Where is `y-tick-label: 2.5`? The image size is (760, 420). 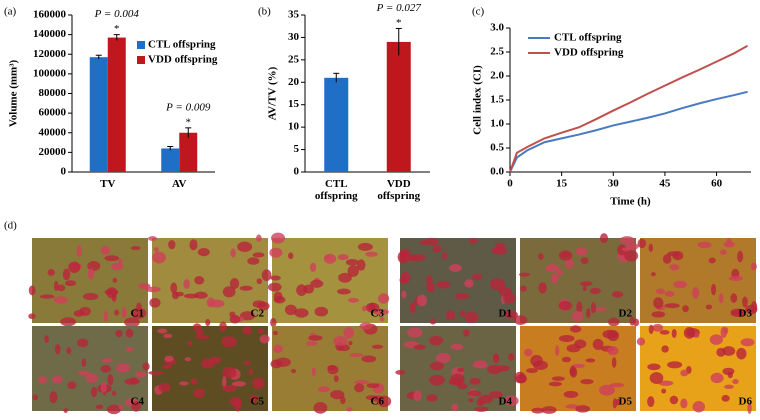
y-tick-label: 2.5 is located at coordinates (497, 52).